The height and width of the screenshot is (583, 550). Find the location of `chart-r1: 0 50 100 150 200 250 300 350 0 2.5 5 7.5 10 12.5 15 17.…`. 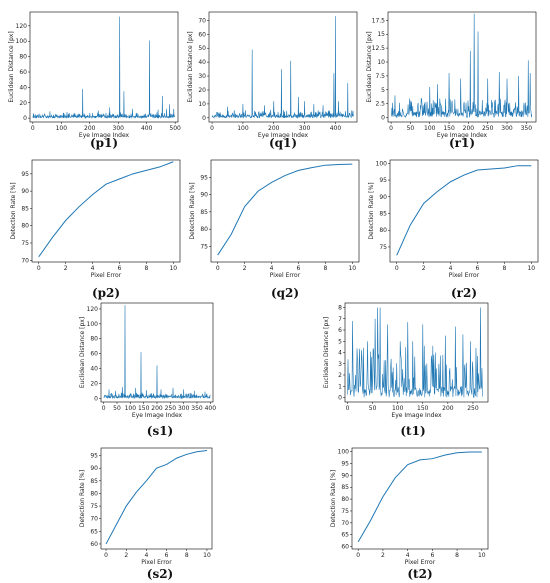

chart-r1: 0 50 100 150 200 250 300 350 0 2.5 5 7.5 10 12.5 15 17.… is located at coordinates (451, 80).